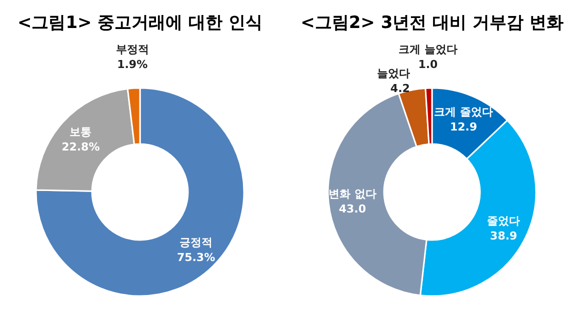 This screenshot has width=574, height=327. I want to click on slice-label: 줄었다, so click(503, 221).